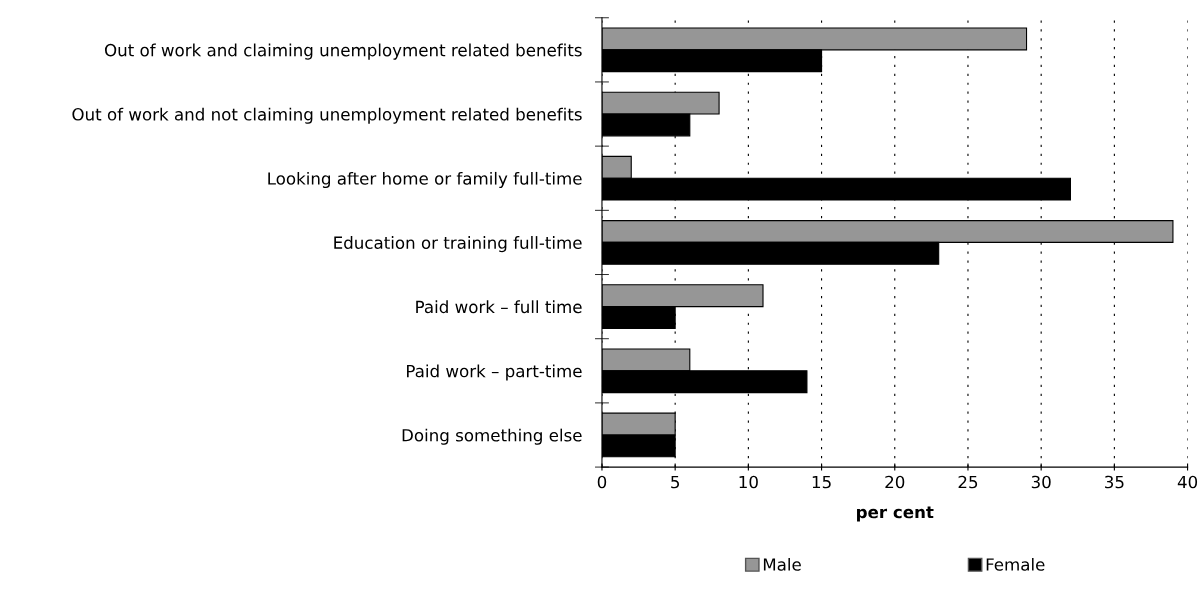  What do you see at coordinates (1114, 482) in the screenshot?
I see `x-tick-label: 35` at bounding box center [1114, 482].